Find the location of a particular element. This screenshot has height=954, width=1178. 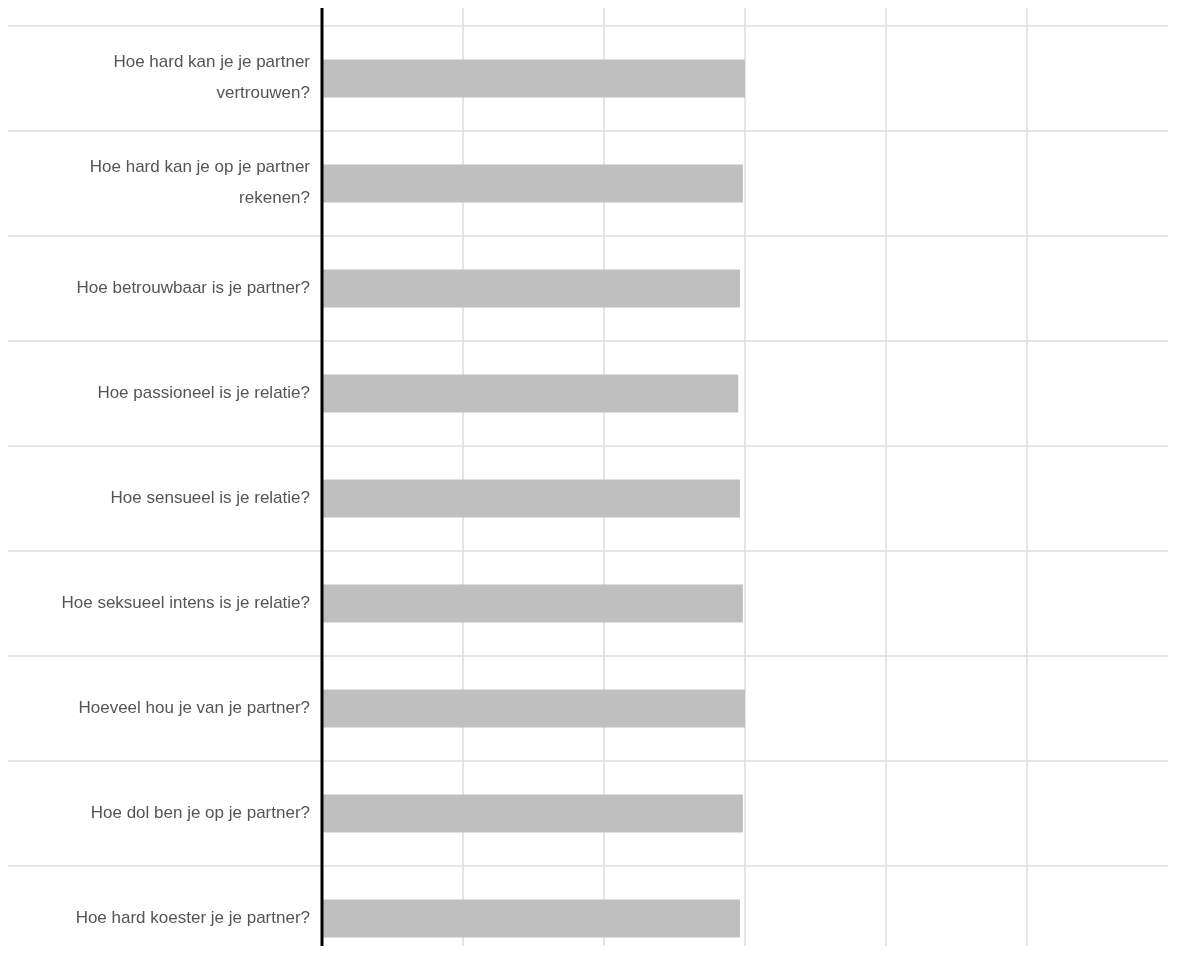

y-tick-label: Hoe sensueel is je relatie? is located at coordinates (210, 497).